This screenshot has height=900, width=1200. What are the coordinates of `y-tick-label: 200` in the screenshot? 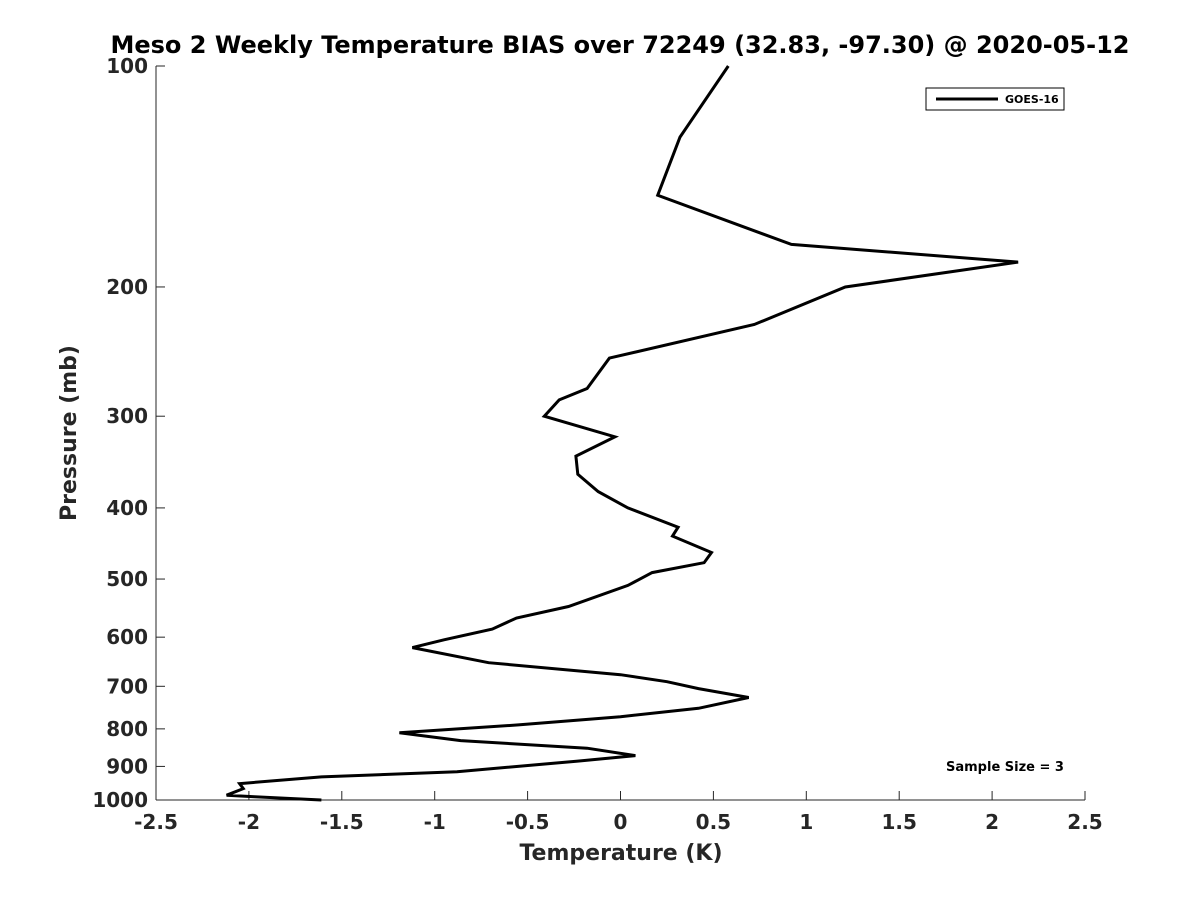 It's located at (127, 287).